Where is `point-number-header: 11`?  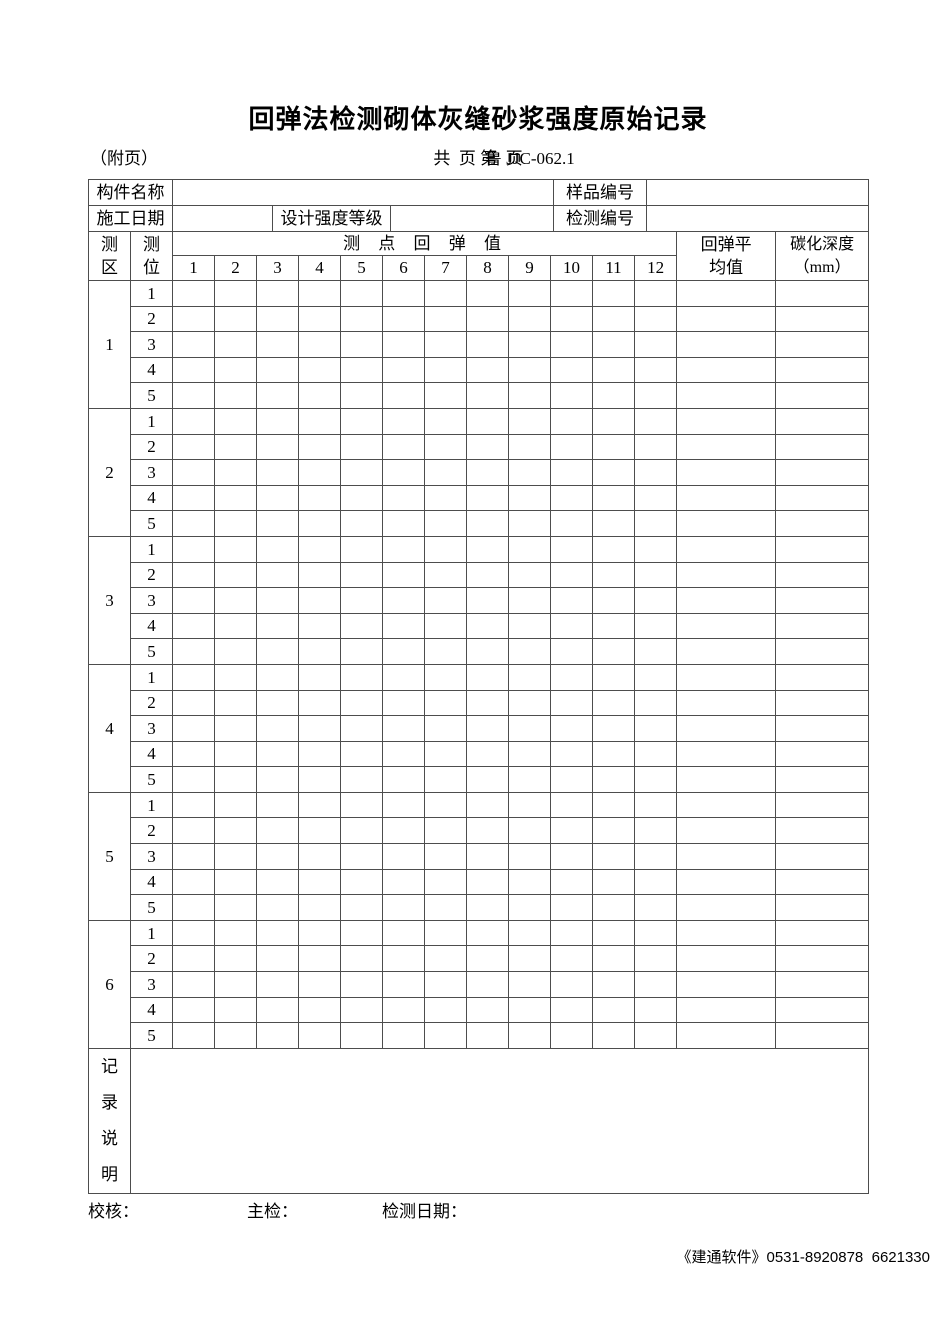
point-number-header: 11 is located at coordinates (613, 268).